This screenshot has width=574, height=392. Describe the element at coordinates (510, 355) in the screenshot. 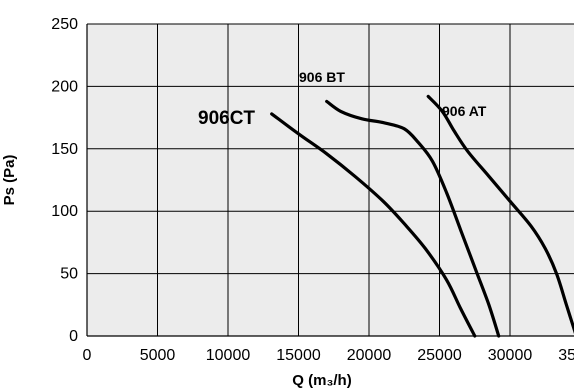

I see `x-tick-label: 30000` at that location.